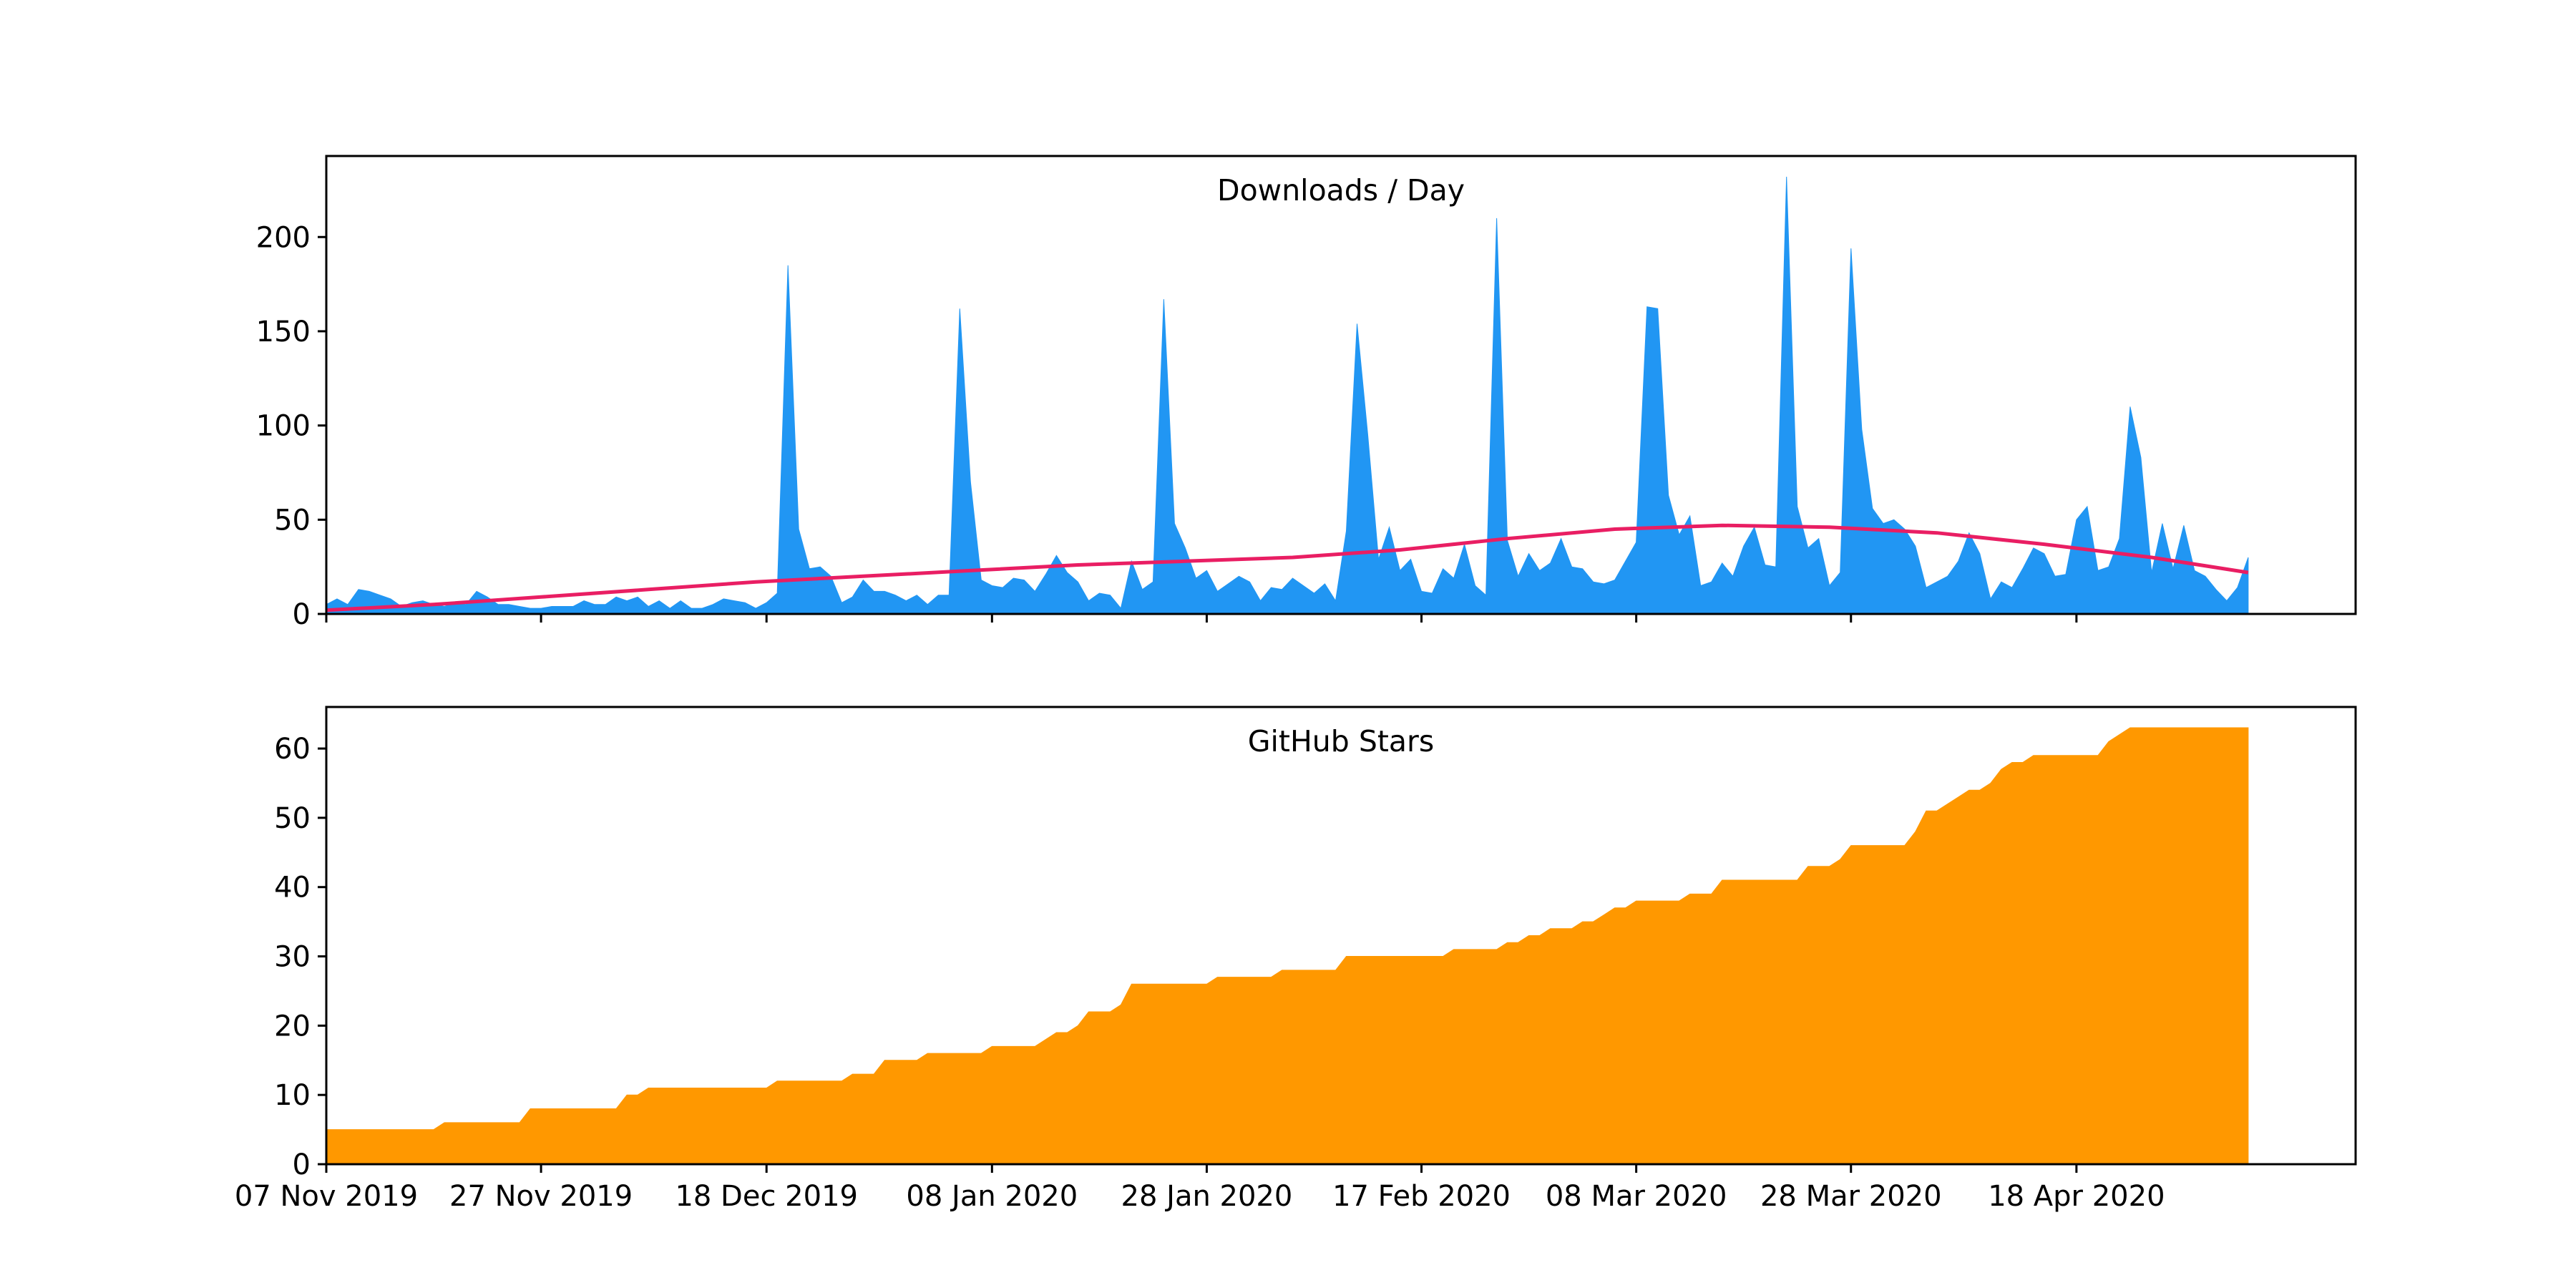 The width and height of the screenshot is (2576, 1288). Describe the element at coordinates (992, 1196) in the screenshot. I see `github-stars-x-tick-label: 08 Jan 2020` at that location.